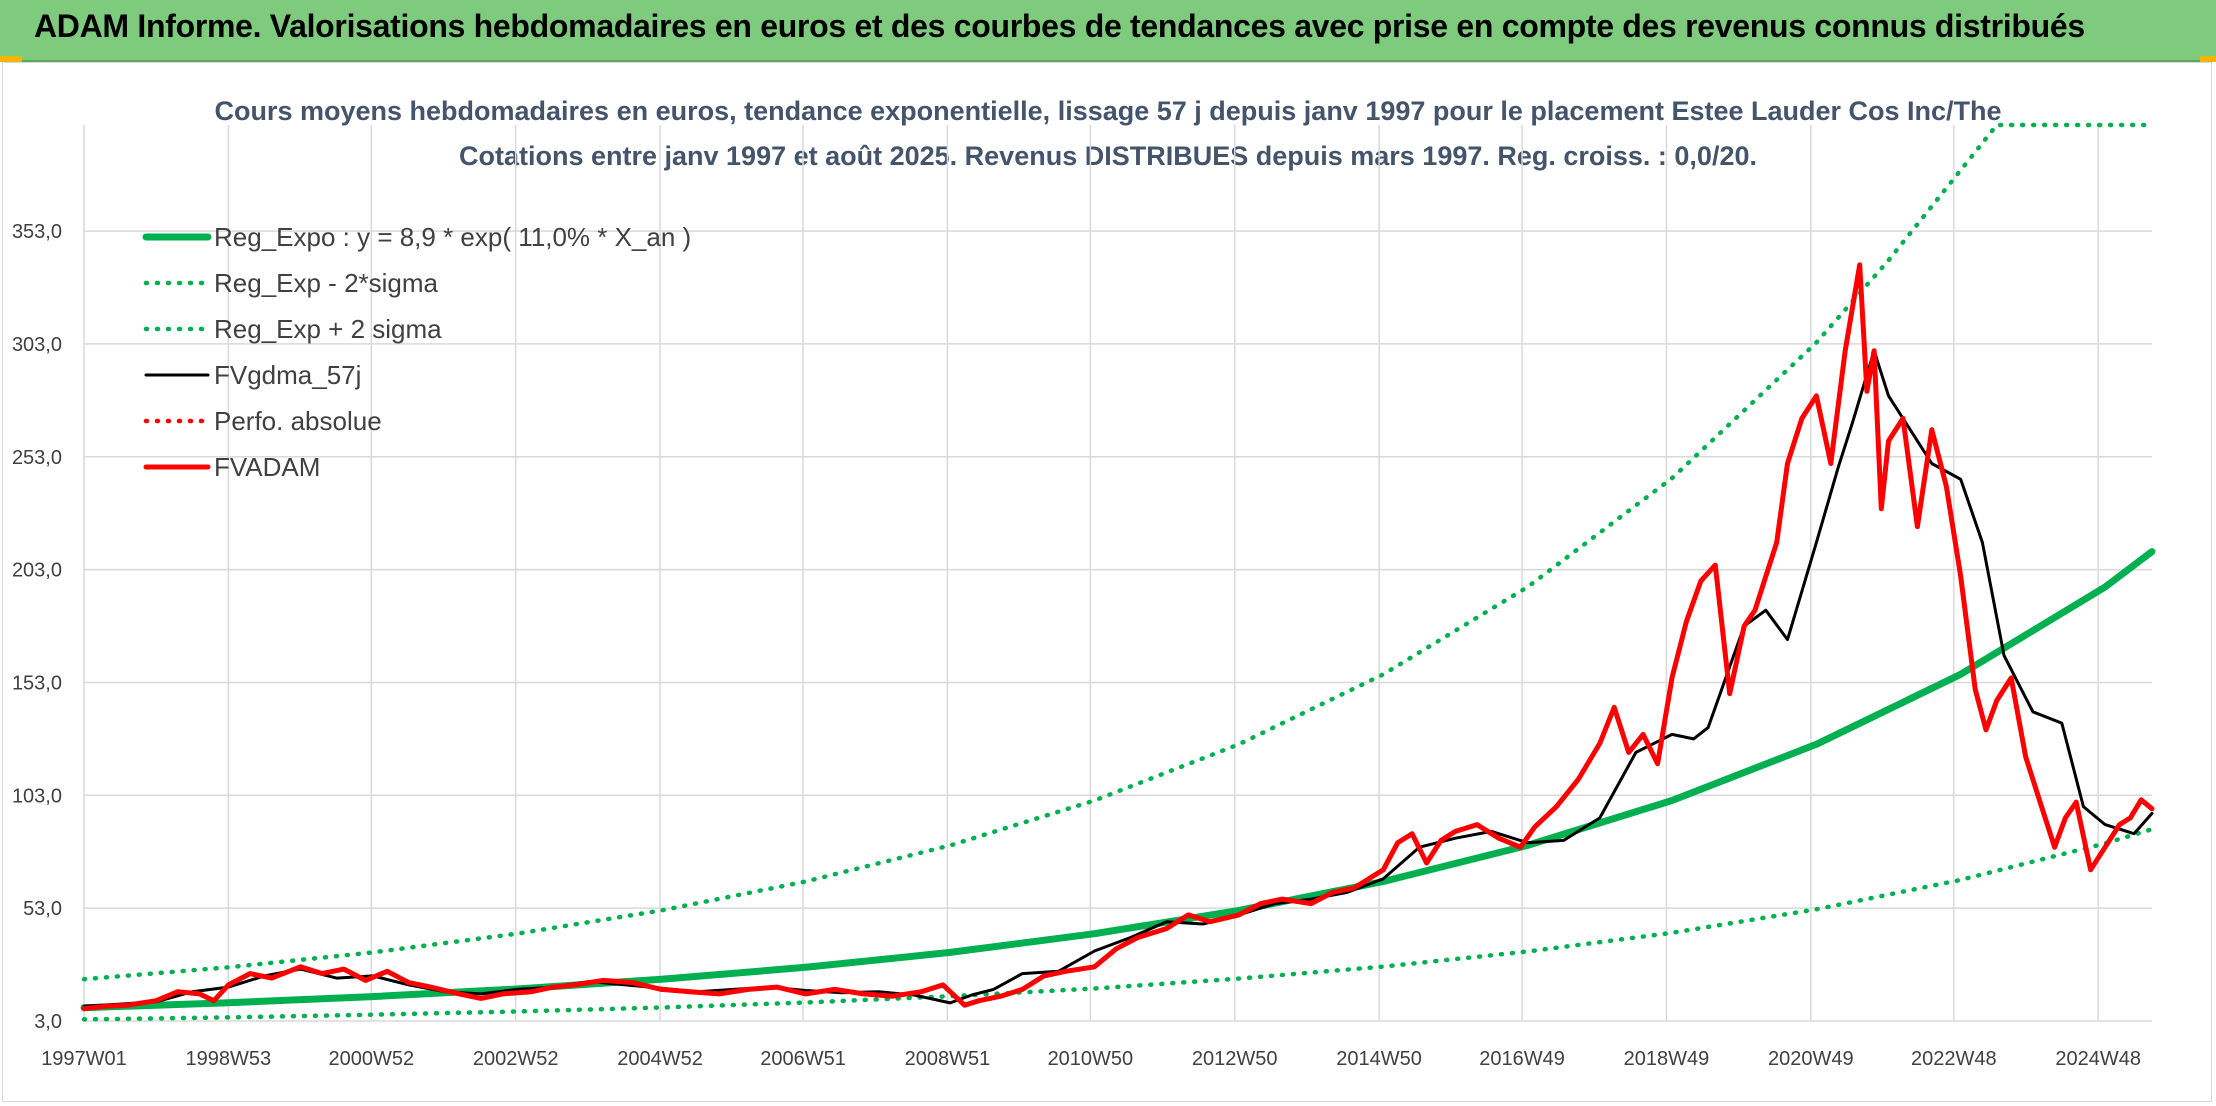 The height and width of the screenshot is (1106, 2216). What do you see at coordinates (37, 232) in the screenshot?
I see `y-tick-label: 353,0` at bounding box center [37, 232].